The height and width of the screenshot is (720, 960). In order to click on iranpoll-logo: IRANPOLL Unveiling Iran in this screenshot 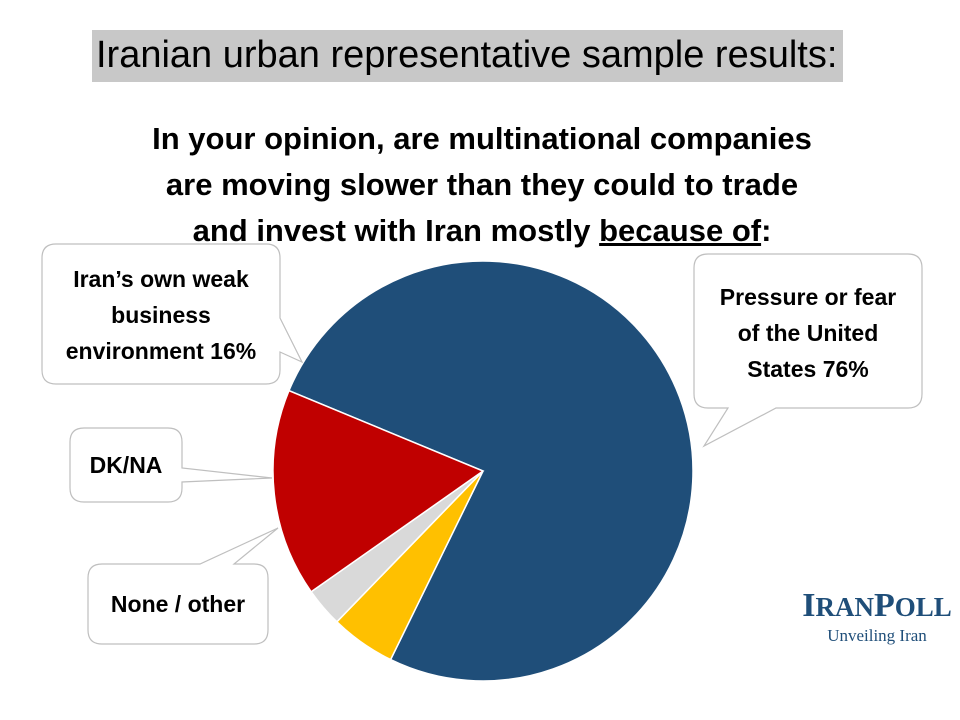, I will do `click(876, 618)`.